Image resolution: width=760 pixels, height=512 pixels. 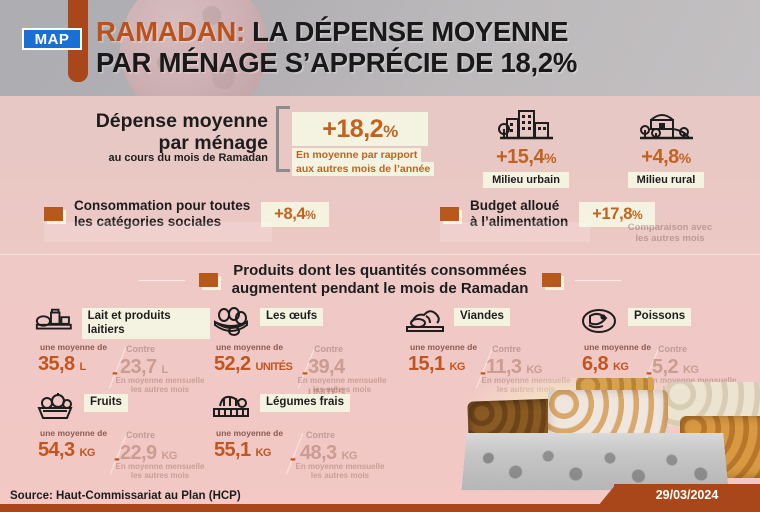 What do you see at coordinates (292, 317) in the screenshot?
I see `product-name: Les œufs` at bounding box center [292, 317].